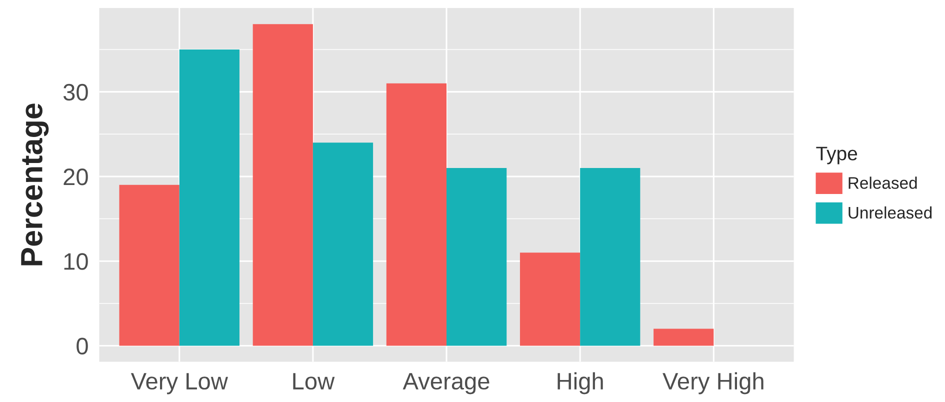  Describe the element at coordinates (75, 92) in the screenshot. I see `y-tick-label: 30` at that location.